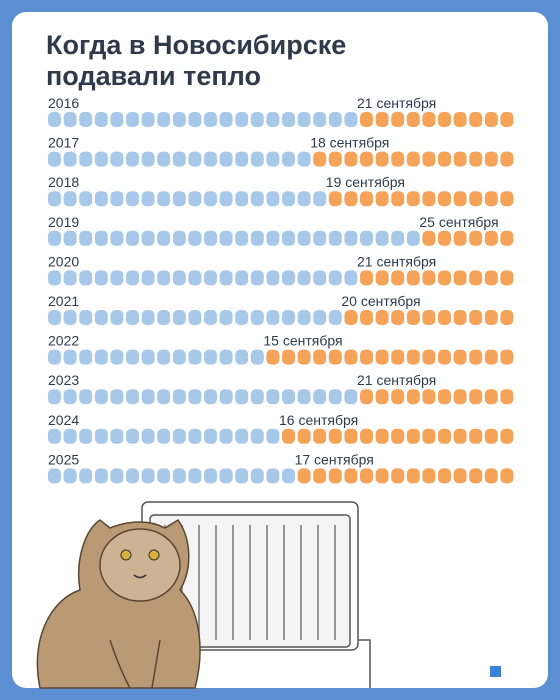 This screenshot has width=560, height=700. Describe the element at coordinates (63, 420) in the screenshot. I see `year-label: 2024` at that location.